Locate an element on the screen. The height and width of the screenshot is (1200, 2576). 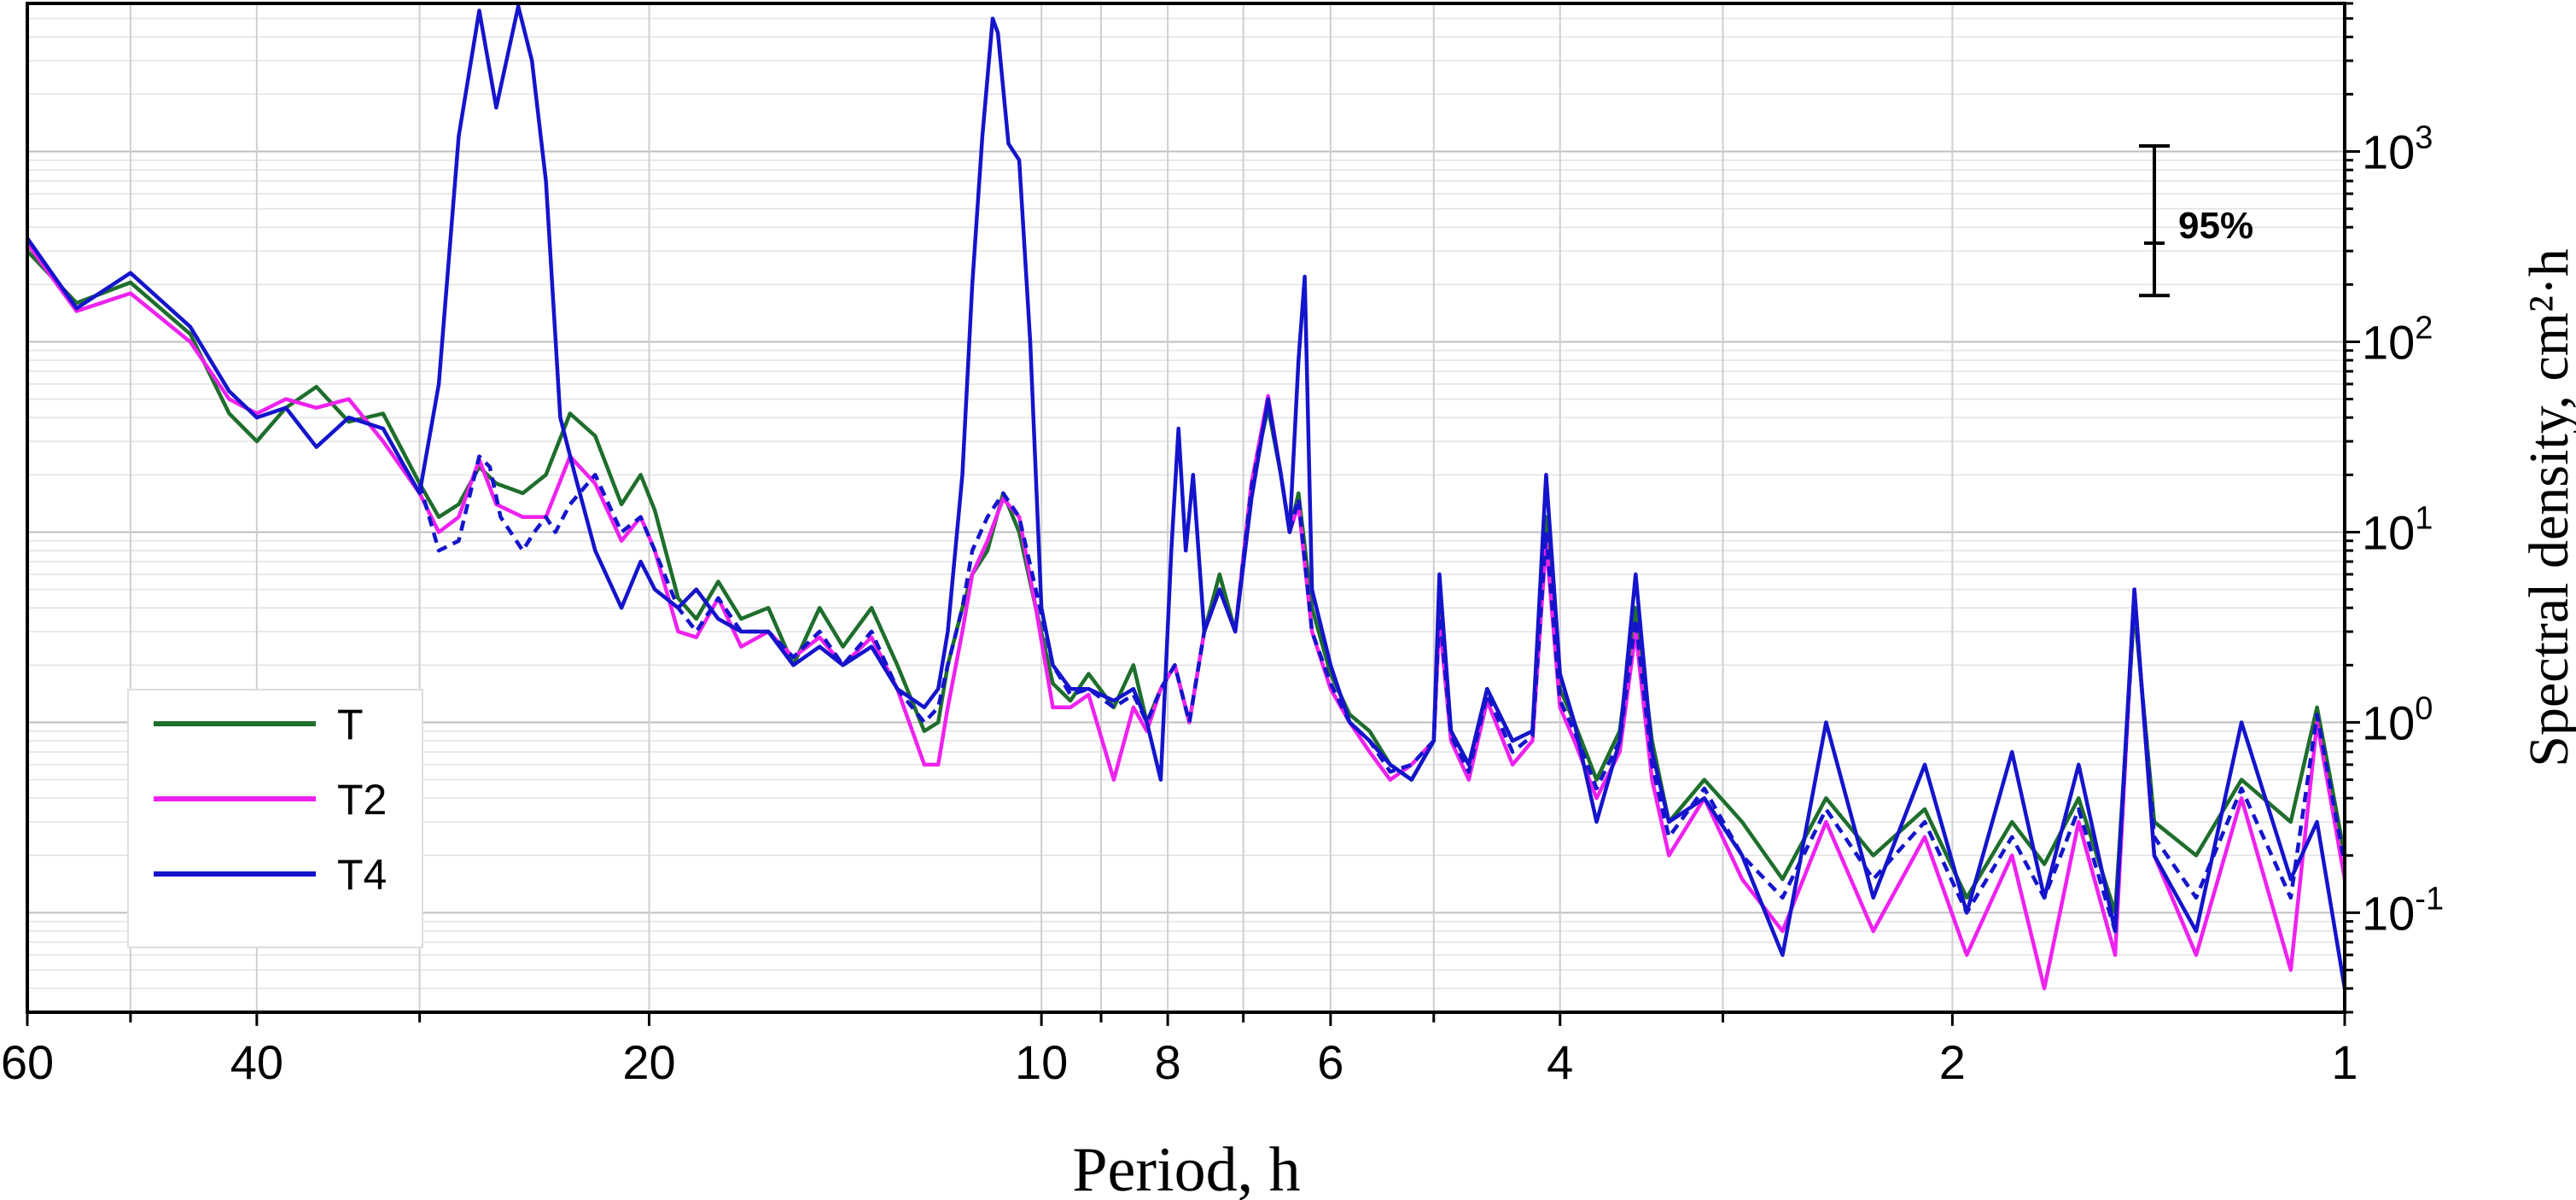
legend-label-t4: T4 is located at coordinates (362, 875).